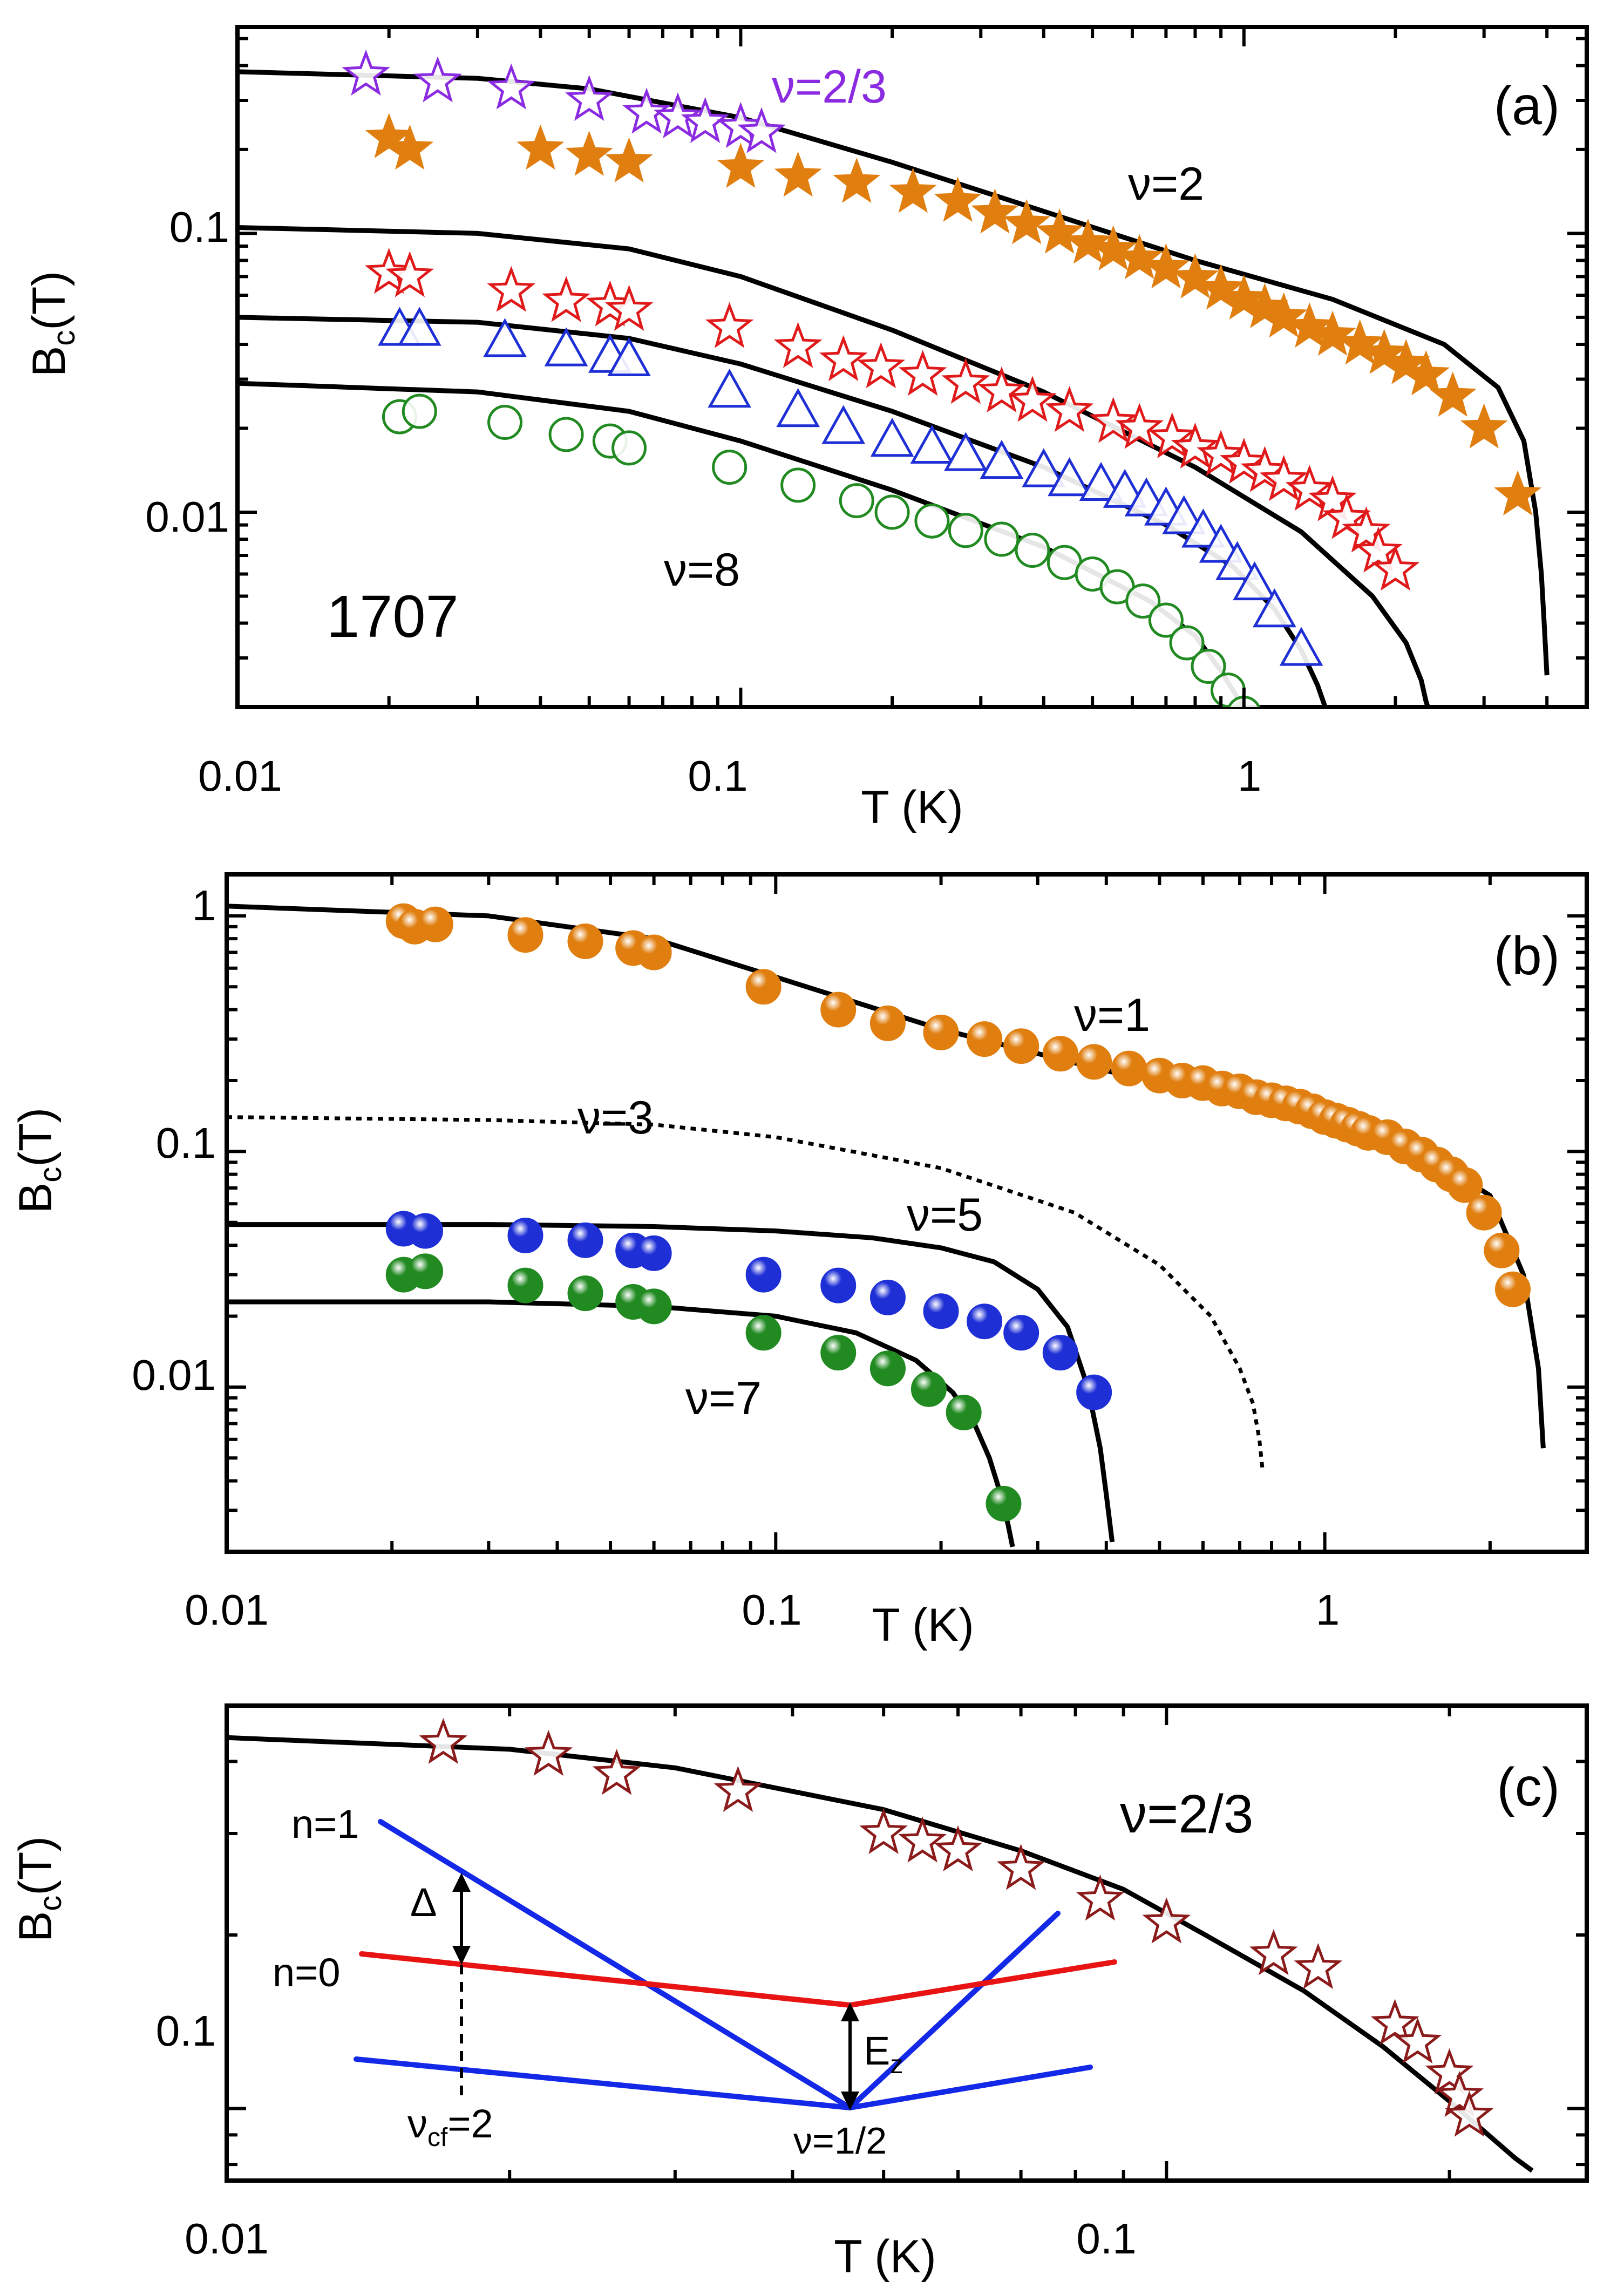  I want to click on svg-text: νcf=2, so click(450, 2126).